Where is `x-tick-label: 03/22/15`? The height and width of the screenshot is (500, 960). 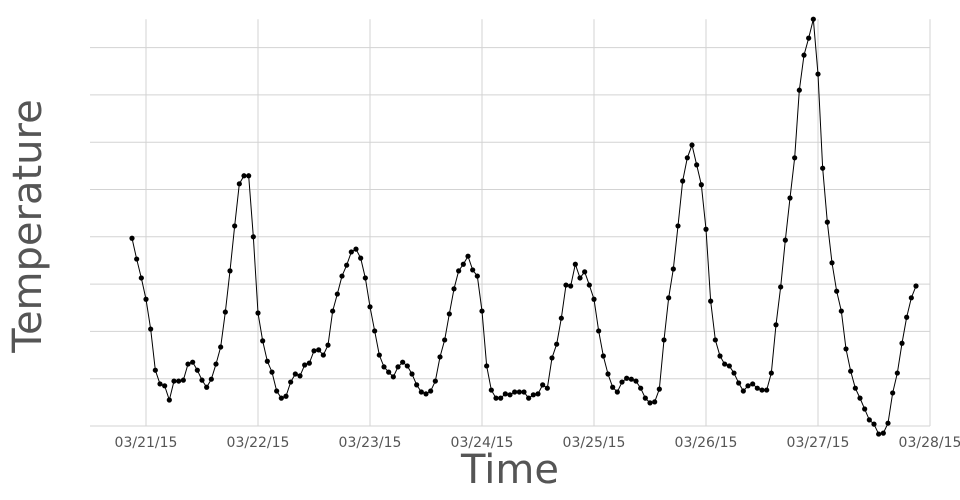
x-tick-label: 03/22/15 is located at coordinates (258, 443).